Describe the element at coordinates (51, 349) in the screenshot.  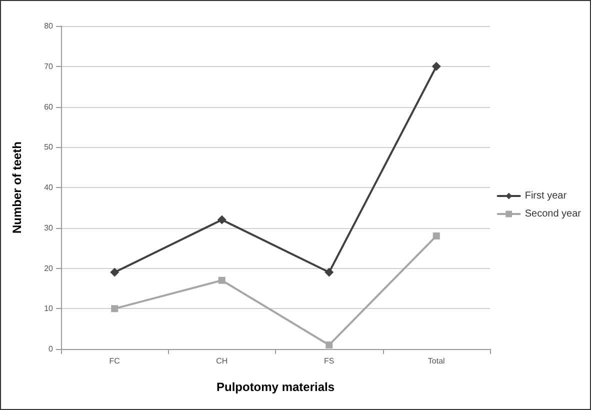
I see `y-tick-label: 0` at that location.